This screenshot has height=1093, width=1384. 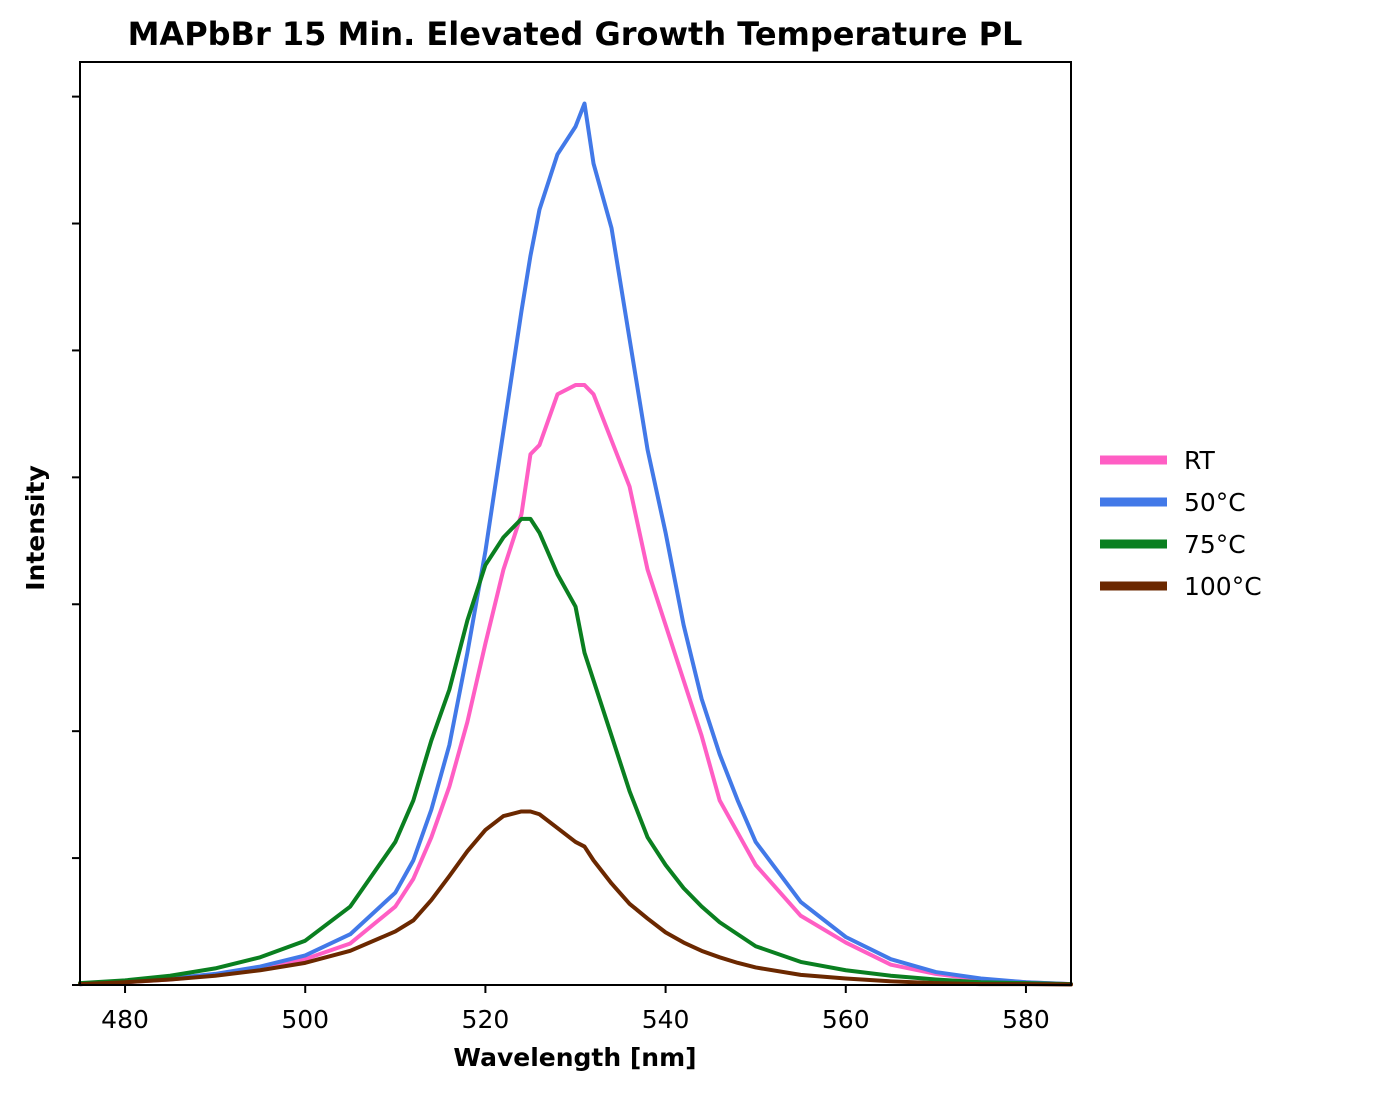 I want to click on x-tick-label: 480, so click(x=125, y=1019).